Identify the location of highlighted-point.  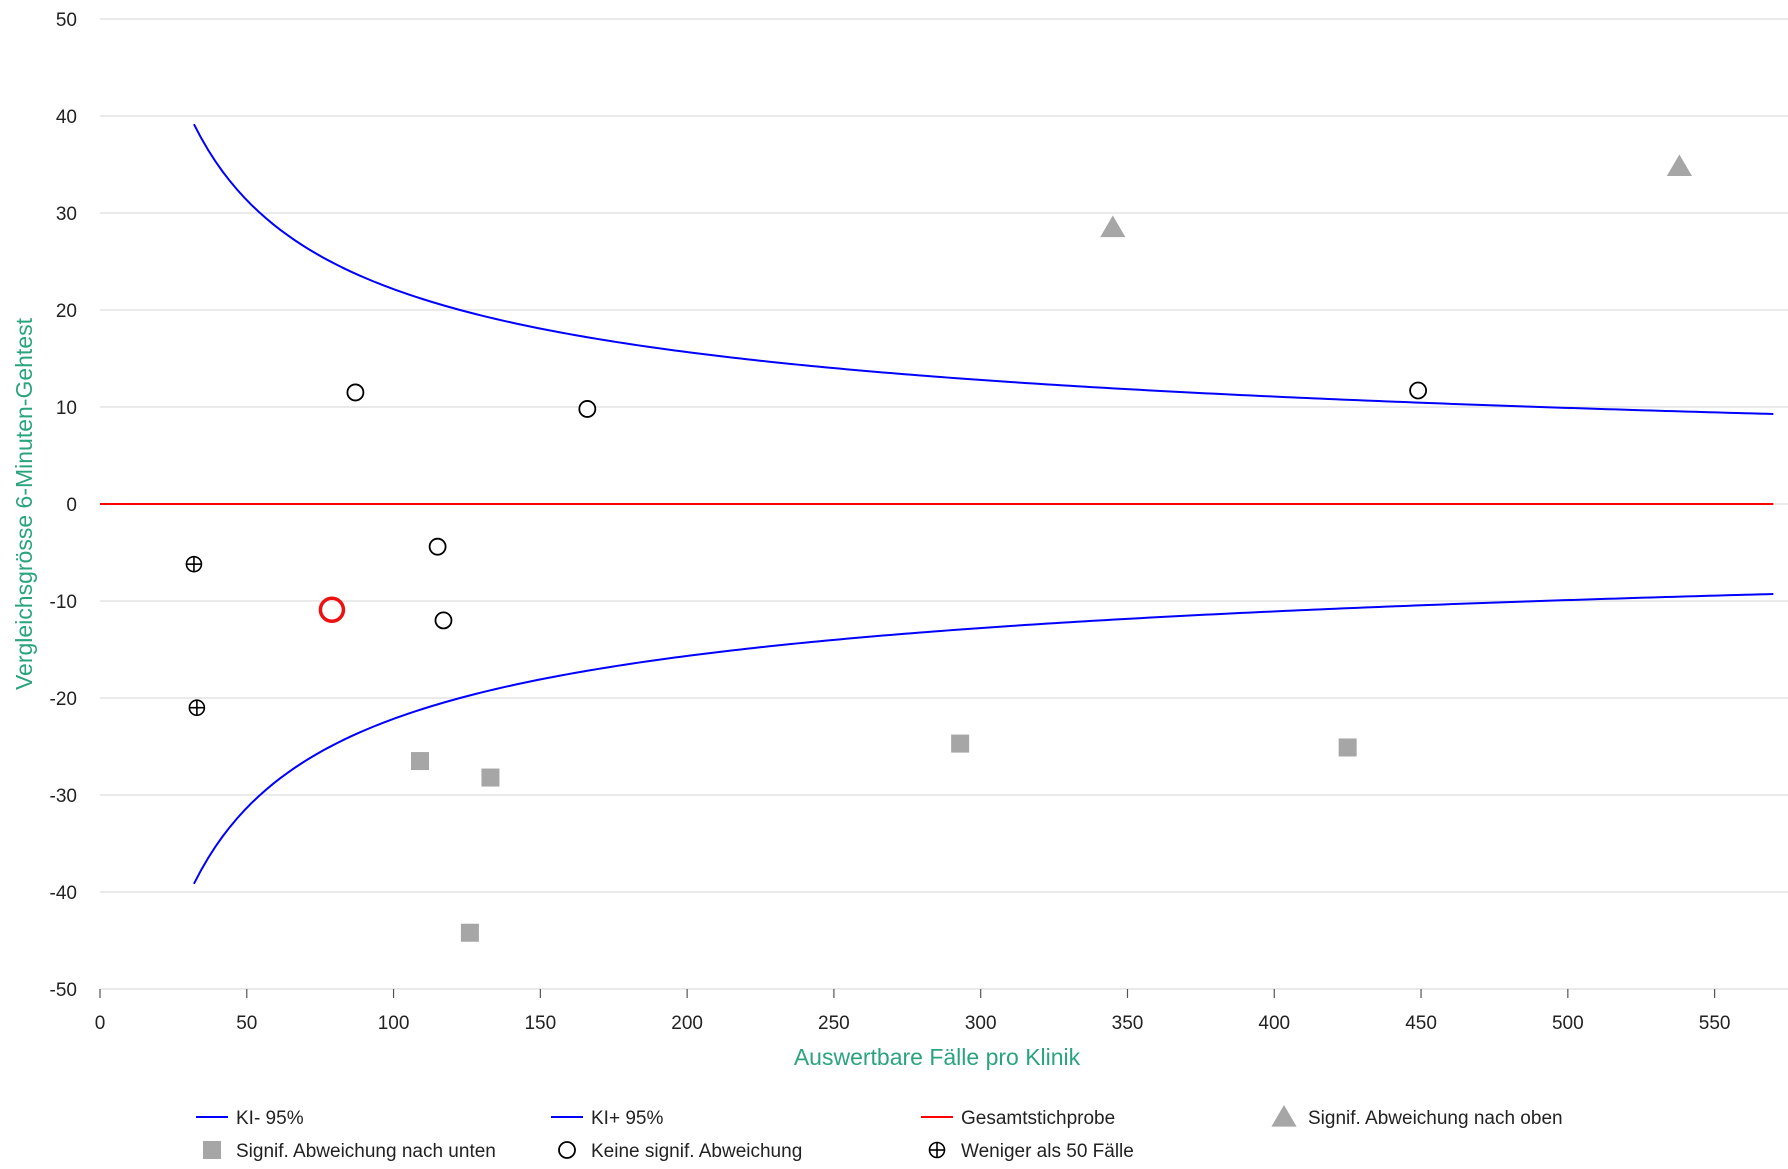
(332, 609).